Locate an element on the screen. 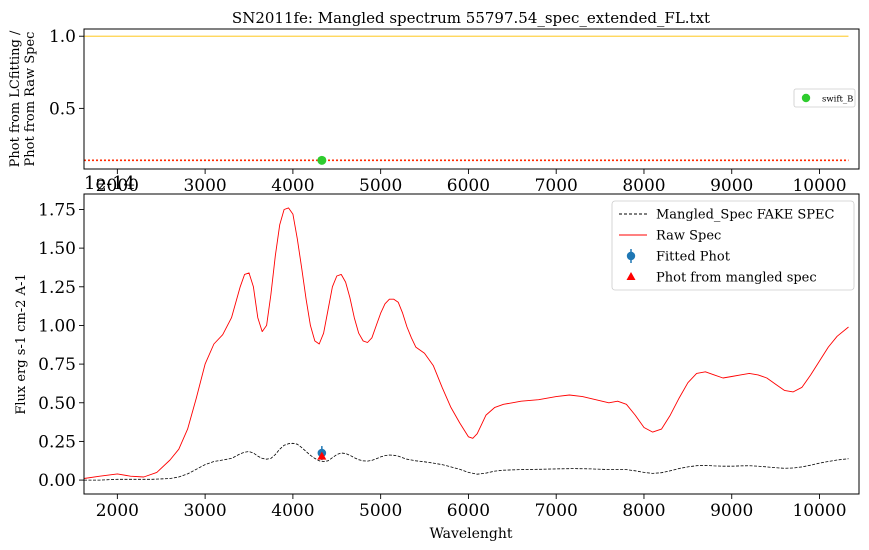 This screenshot has height=550, width=869. spectrum-legend-box is located at coordinates (733, 245).